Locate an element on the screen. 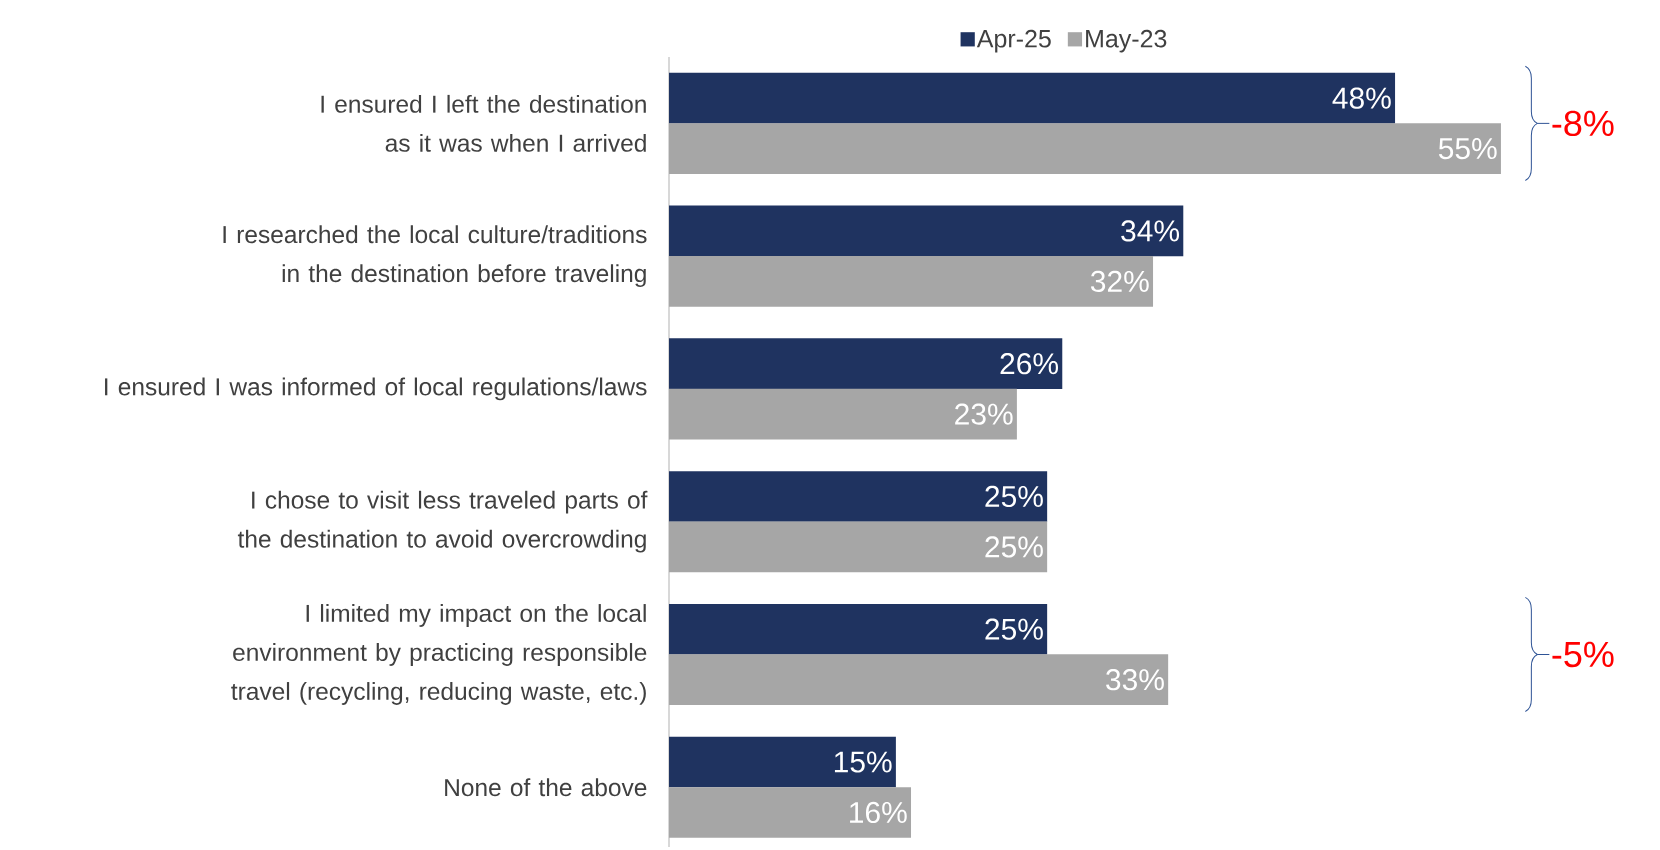 Image resolution: width=1660 pixels, height=850 pixels. data-label: 48% is located at coordinates (1361, 98).